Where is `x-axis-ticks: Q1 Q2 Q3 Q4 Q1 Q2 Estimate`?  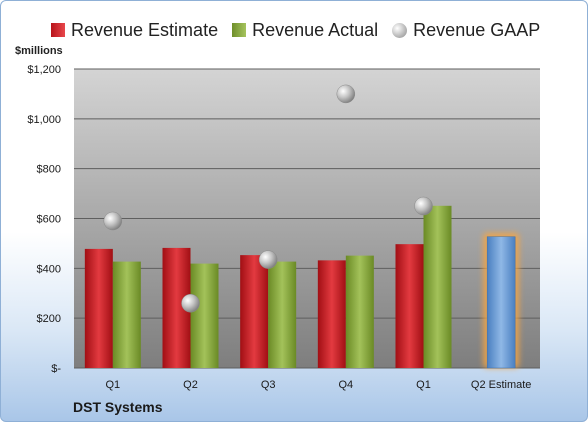
x-axis-ticks: Q1 Q2 Q3 Q4 Q1 Q2 Estimate is located at coordinates (318, 385).